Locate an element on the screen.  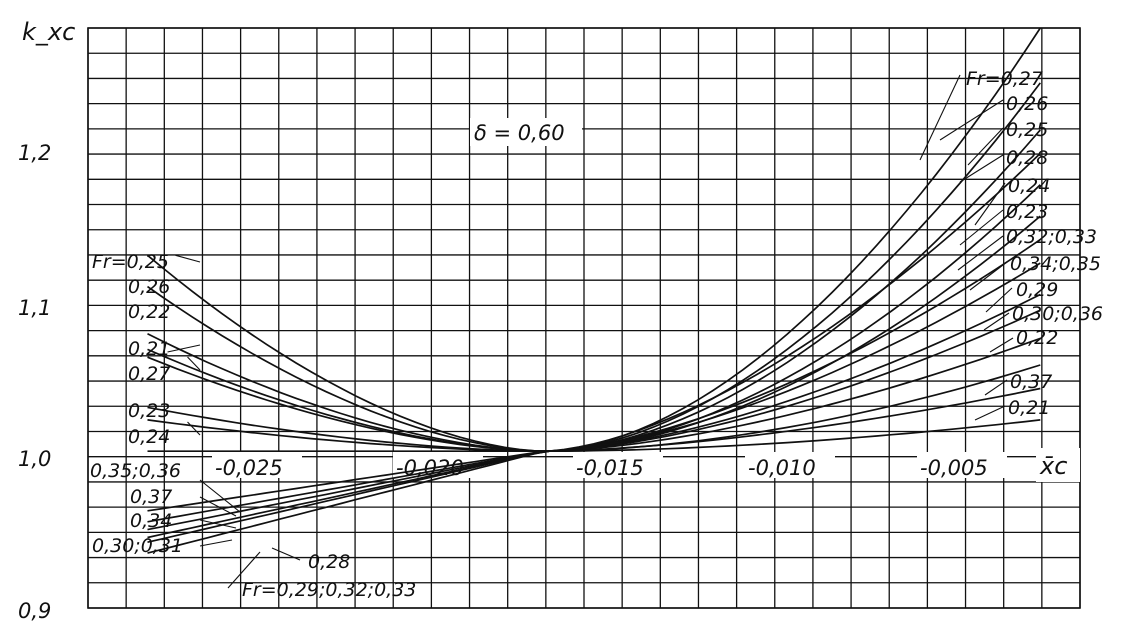
x-axis-title: x̄c is located at coordinates (1053, 466).